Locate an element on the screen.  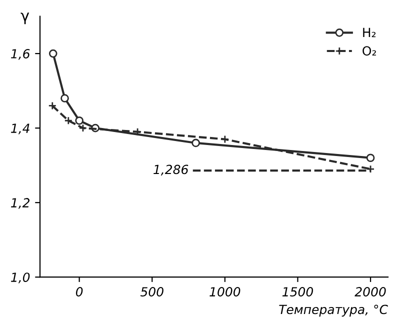
x-tick-label: 1000 is located at coordinates (225, 291).